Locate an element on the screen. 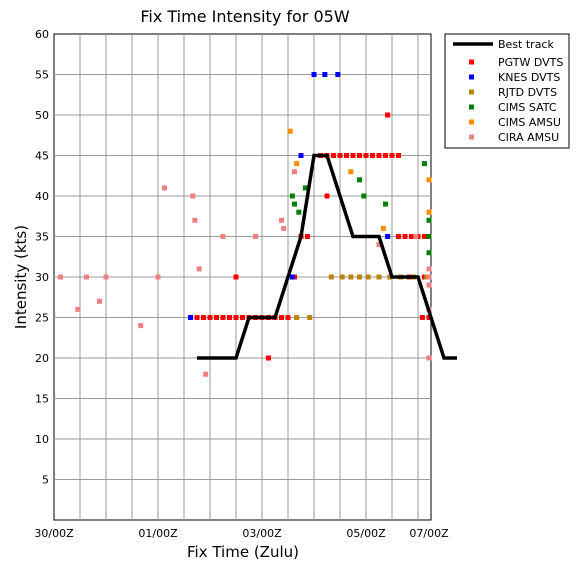  y-tick-label: 25 is located at coordinates (42, 318).